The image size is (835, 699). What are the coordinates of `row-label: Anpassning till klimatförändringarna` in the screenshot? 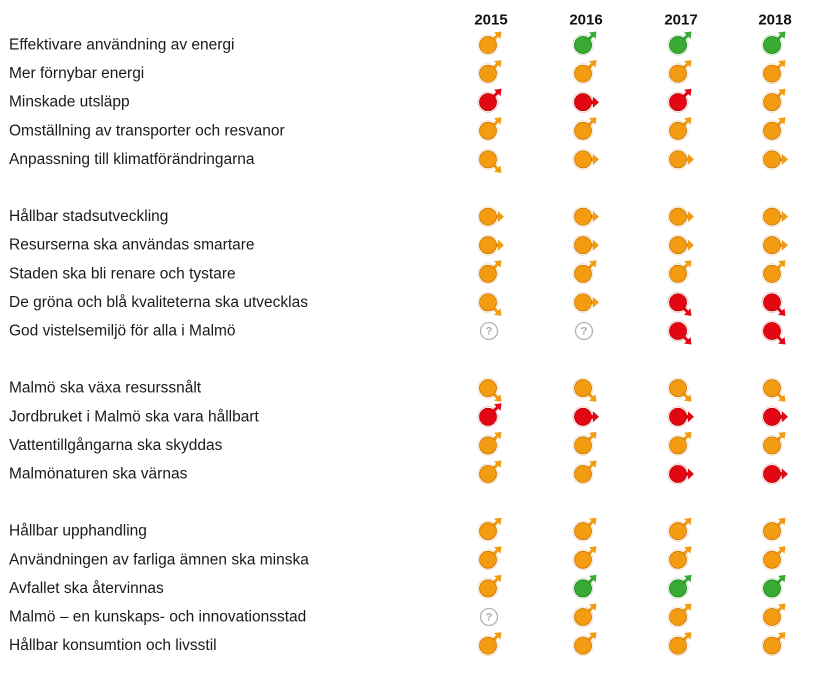 It's located at (132, 159).